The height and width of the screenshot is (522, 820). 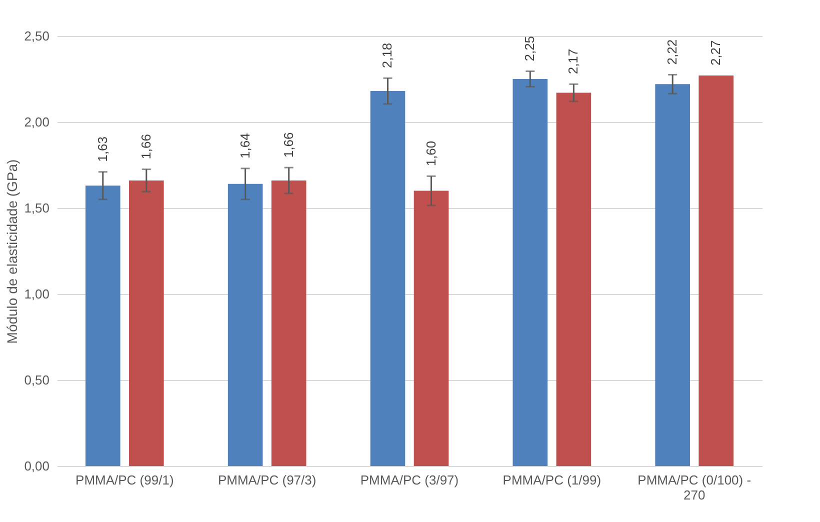 I want to click on data-label: 1,60, so click(x=430, y=153).